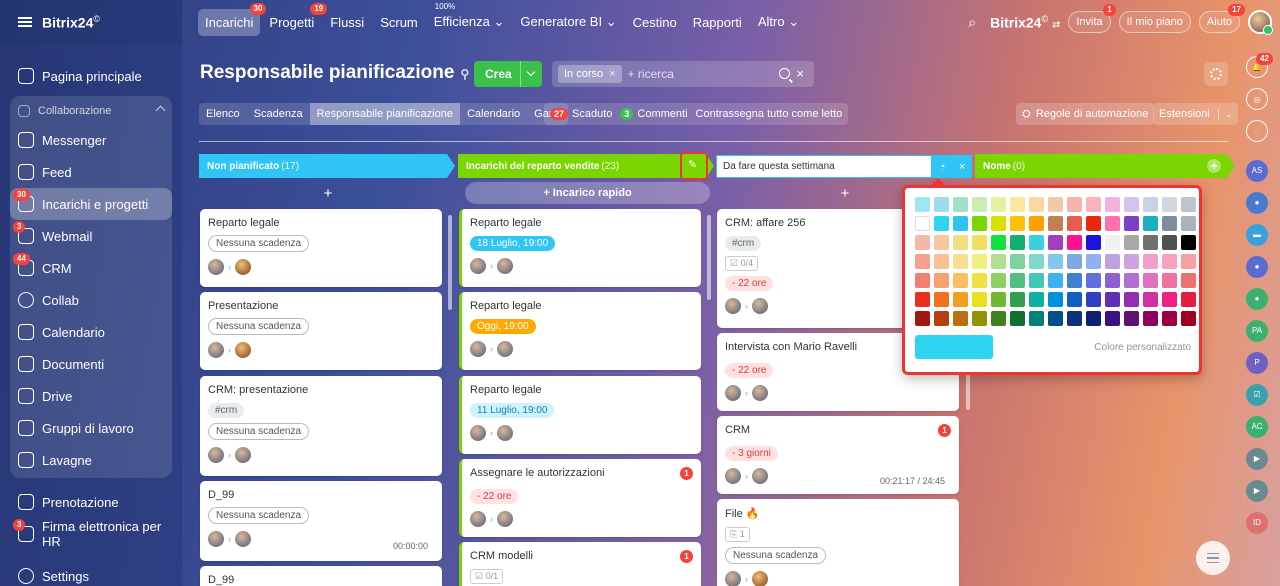  I want to click on column-title-input, so click(822, 166).